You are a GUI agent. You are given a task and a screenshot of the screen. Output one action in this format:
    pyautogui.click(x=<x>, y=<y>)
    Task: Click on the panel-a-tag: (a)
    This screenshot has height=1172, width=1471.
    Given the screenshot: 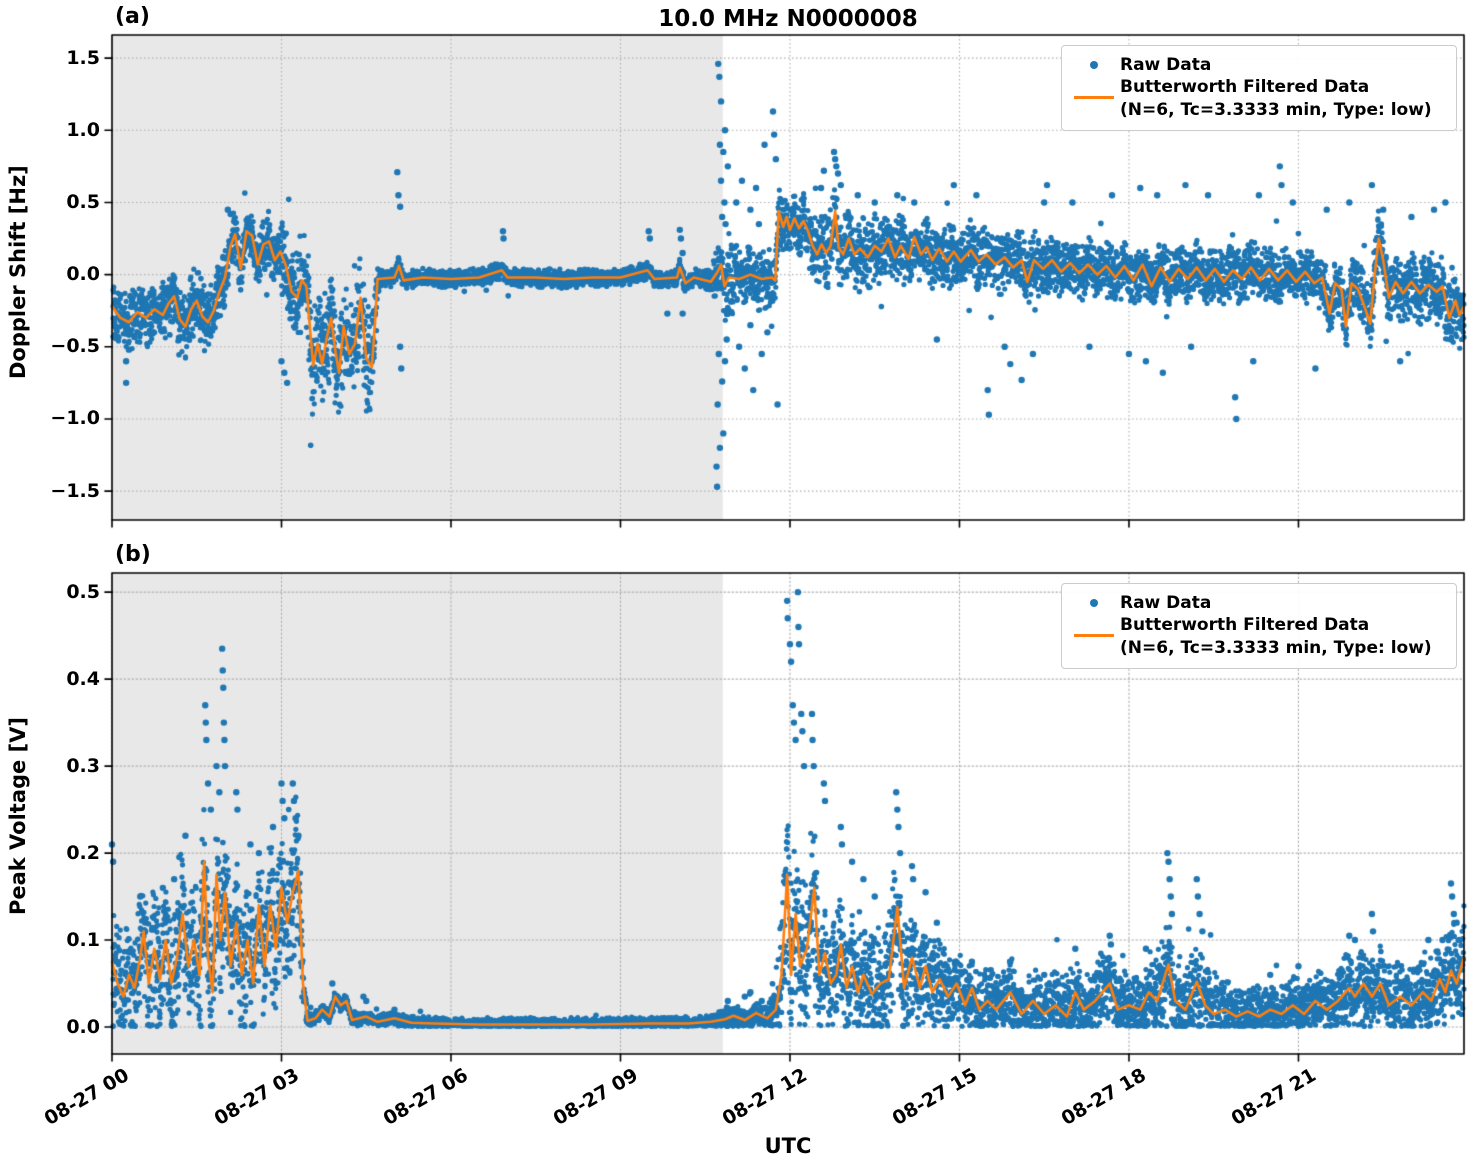 What is the action you would take?
    pyautogui.click(x=132, y=16)
    